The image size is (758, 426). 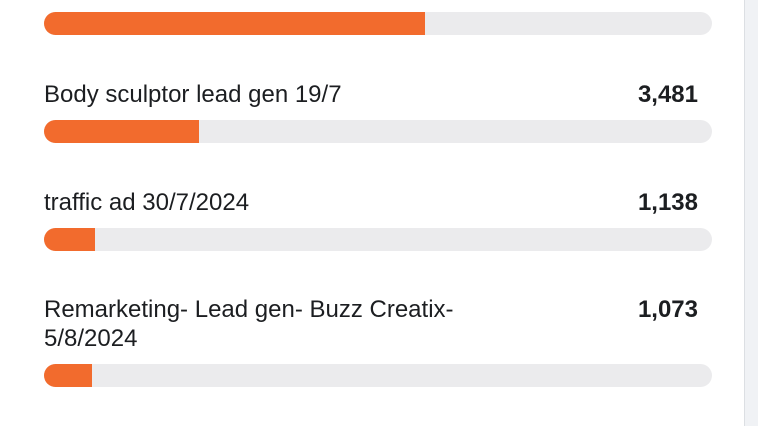 What do you see at coordinates (667, 202) in the screenshot?
I see `item-value: 1,138` at bounding box center [667, 202].